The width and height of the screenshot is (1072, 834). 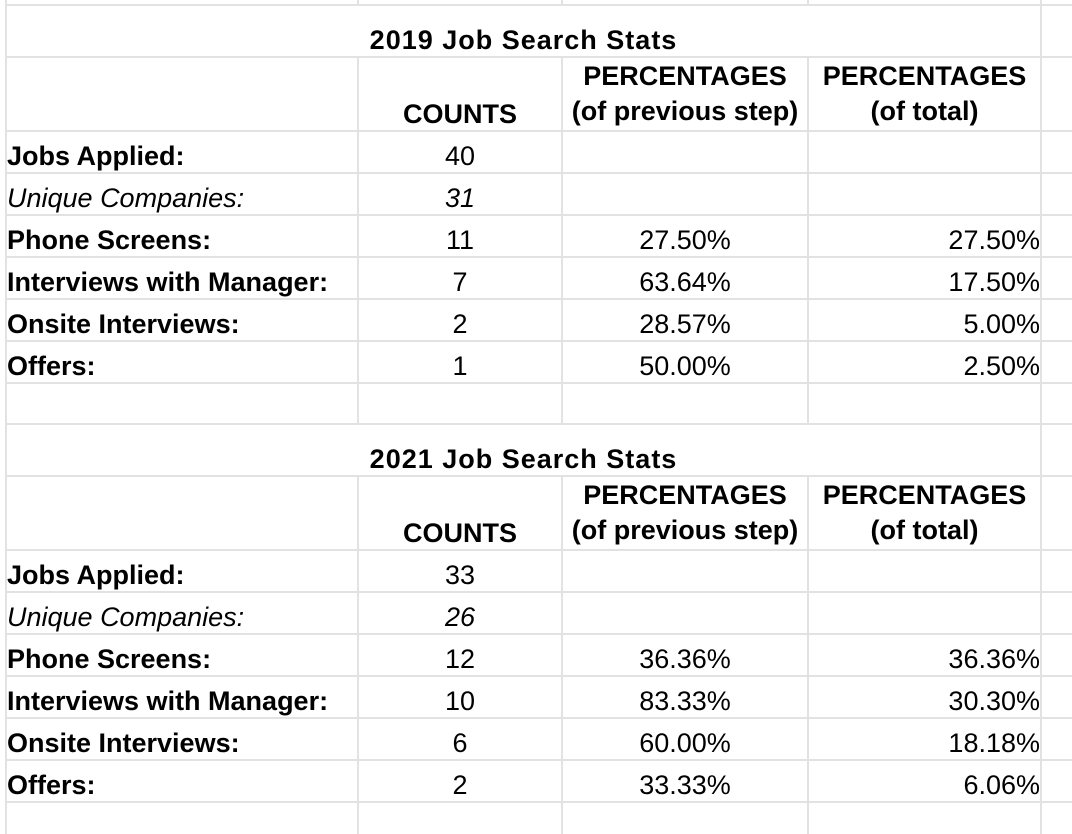 What do you see at coordinates (460, 152) in the screenshot?
I see `cell-count: 40` at bounding box center [460, 152].